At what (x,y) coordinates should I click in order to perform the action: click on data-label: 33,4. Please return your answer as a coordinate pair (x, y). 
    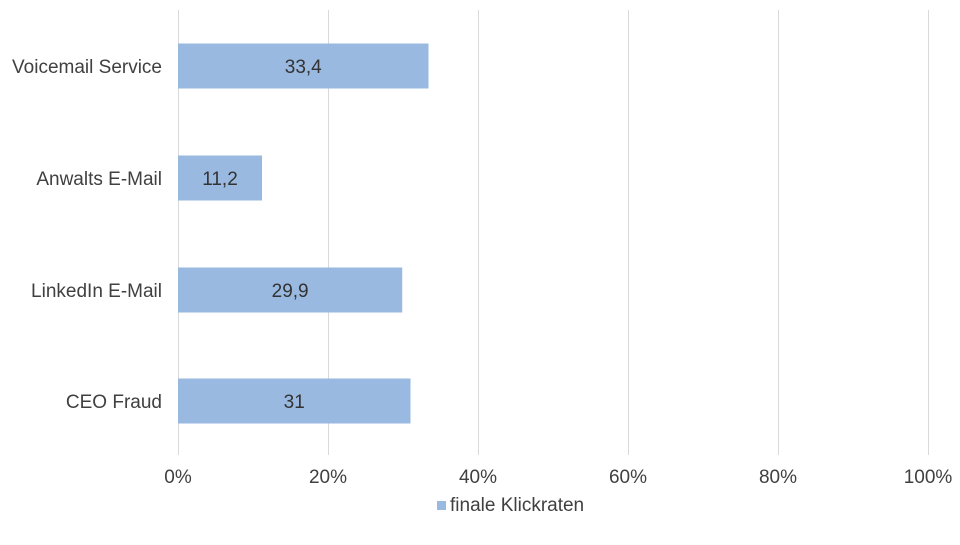
    Looking at the image, I should click on (303, 67).